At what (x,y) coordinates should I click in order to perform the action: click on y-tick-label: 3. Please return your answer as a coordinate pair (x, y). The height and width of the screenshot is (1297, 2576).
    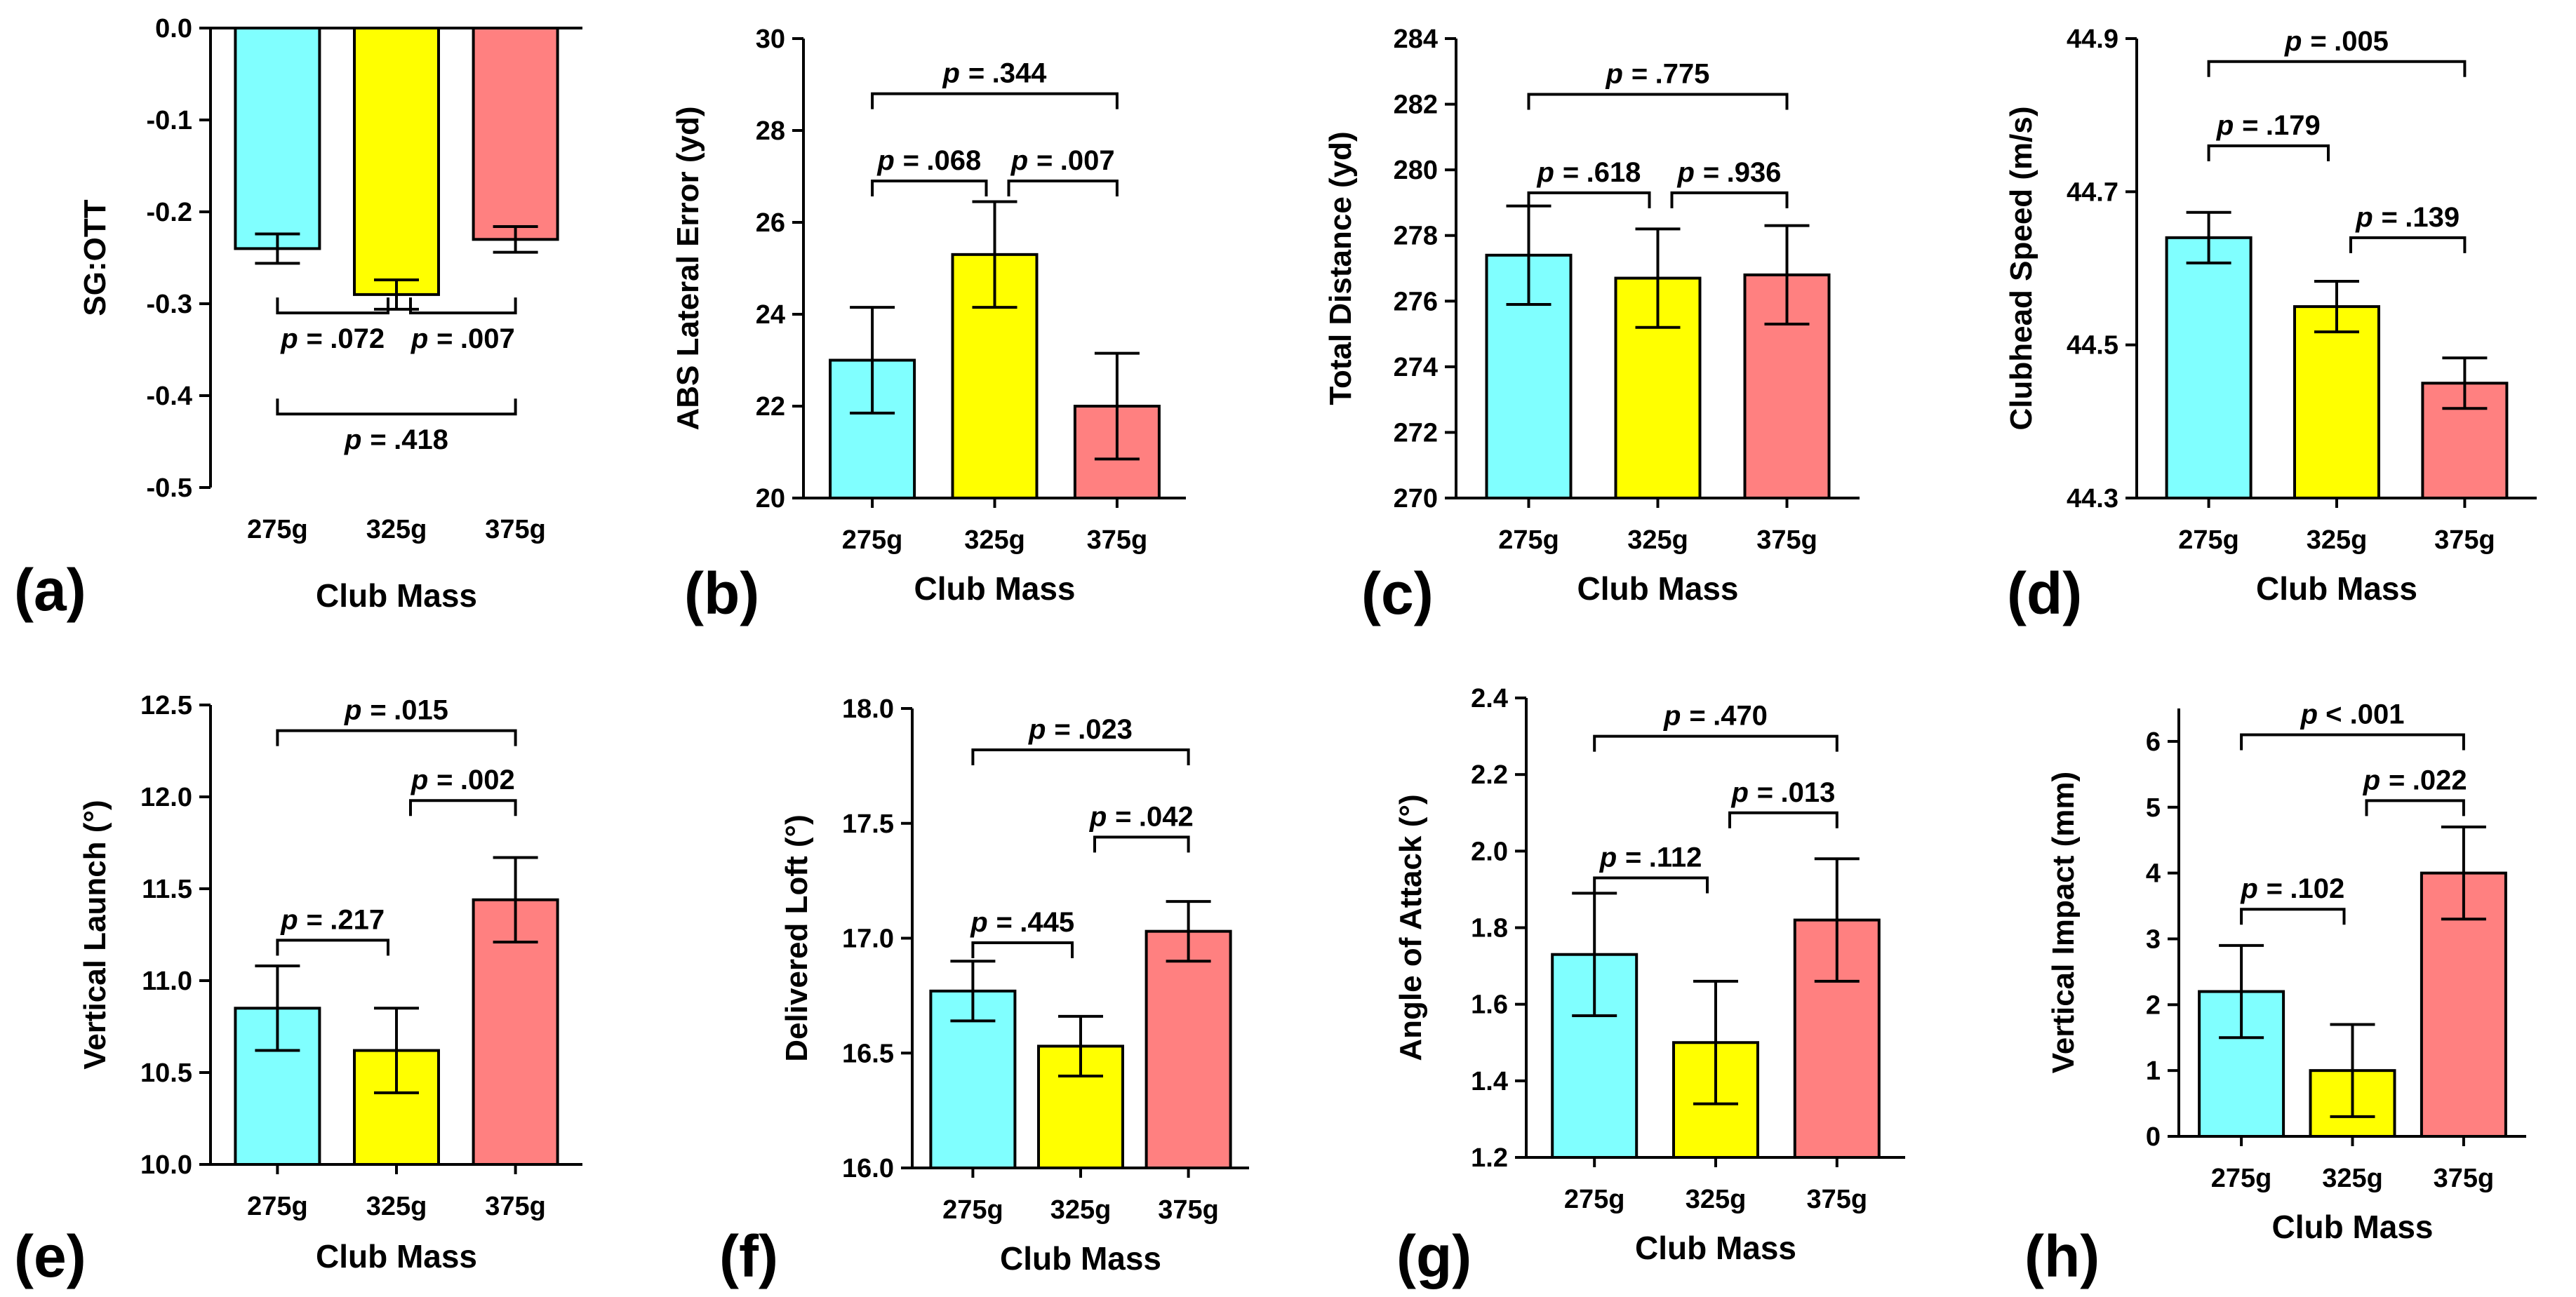
    Looking at the image, I should click on (2153, 939).